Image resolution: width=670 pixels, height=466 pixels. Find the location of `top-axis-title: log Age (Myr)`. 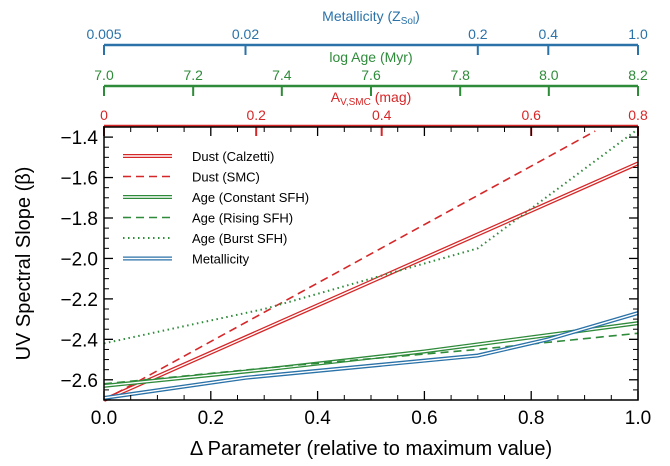

top-axis-title: log Age (Myr) is located at coordinates (370, 57).